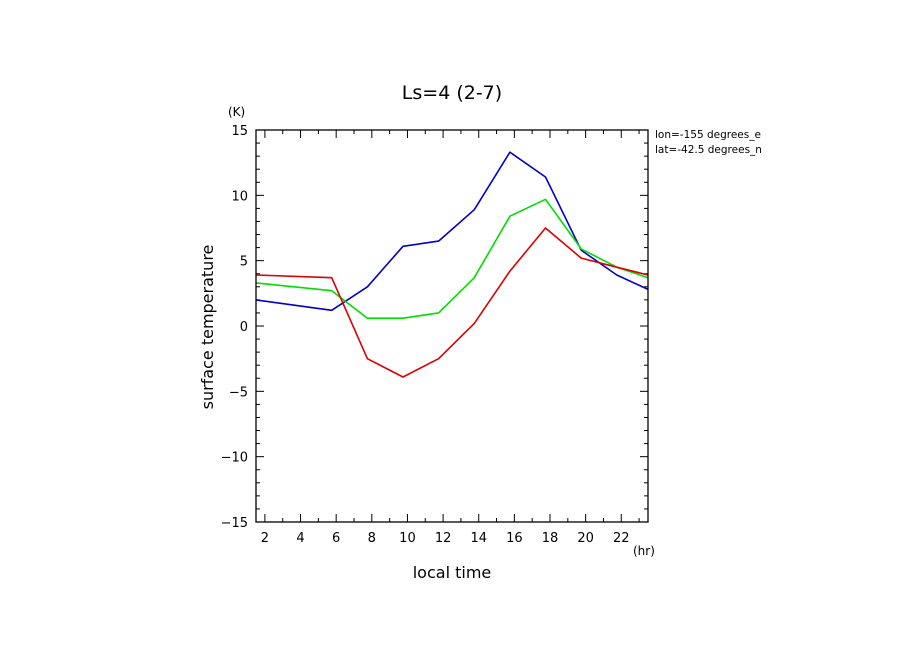 This screenshot has height=654, width=904. I want to click on y-tick-label: −15, so click(234, 523).